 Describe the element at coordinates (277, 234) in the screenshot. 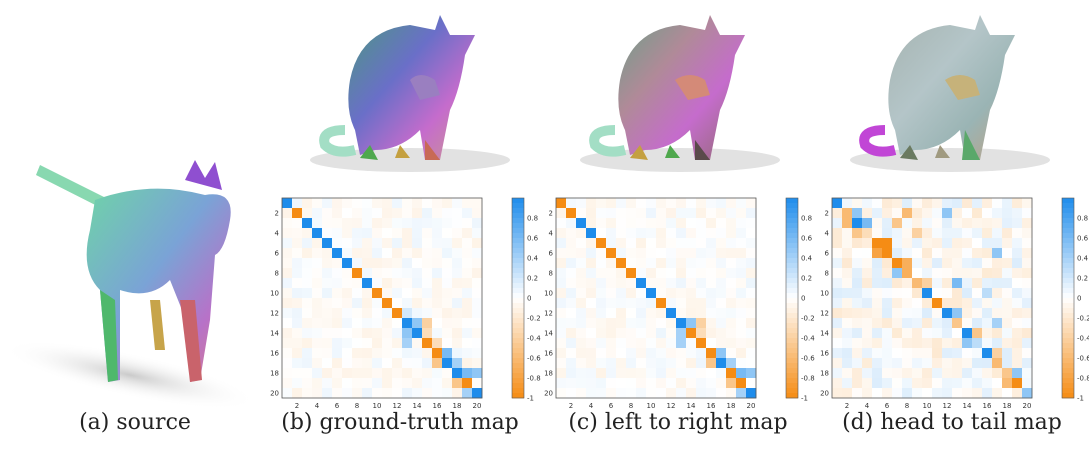

I see `y-tick-label: 4` at that location.